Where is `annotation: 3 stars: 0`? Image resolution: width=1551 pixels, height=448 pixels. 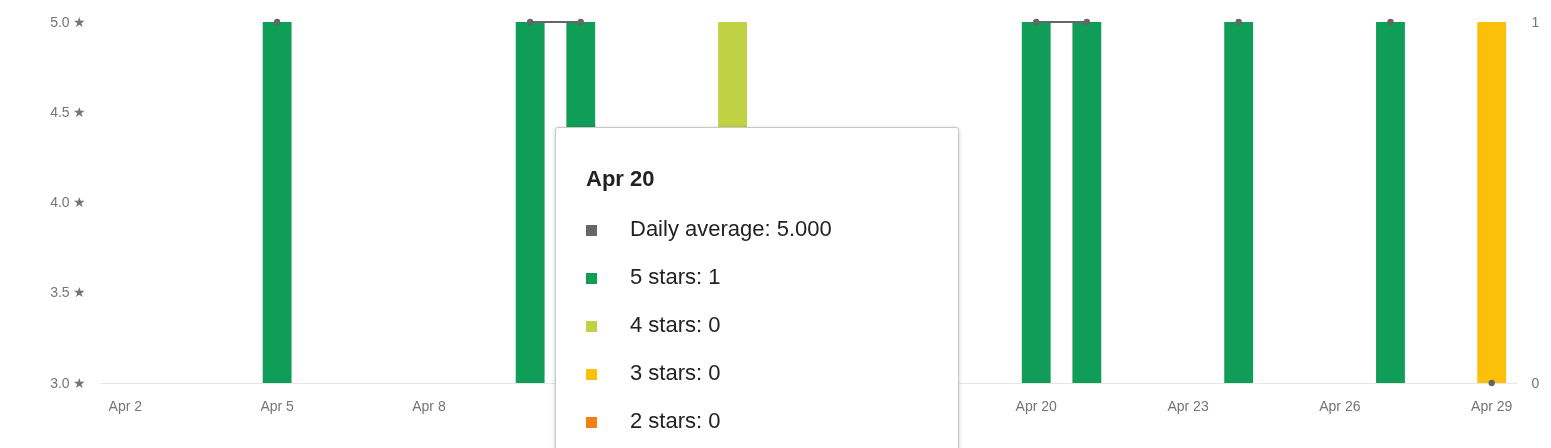
annotation: 3 stars: 0 is located at coordinates (675, 372).